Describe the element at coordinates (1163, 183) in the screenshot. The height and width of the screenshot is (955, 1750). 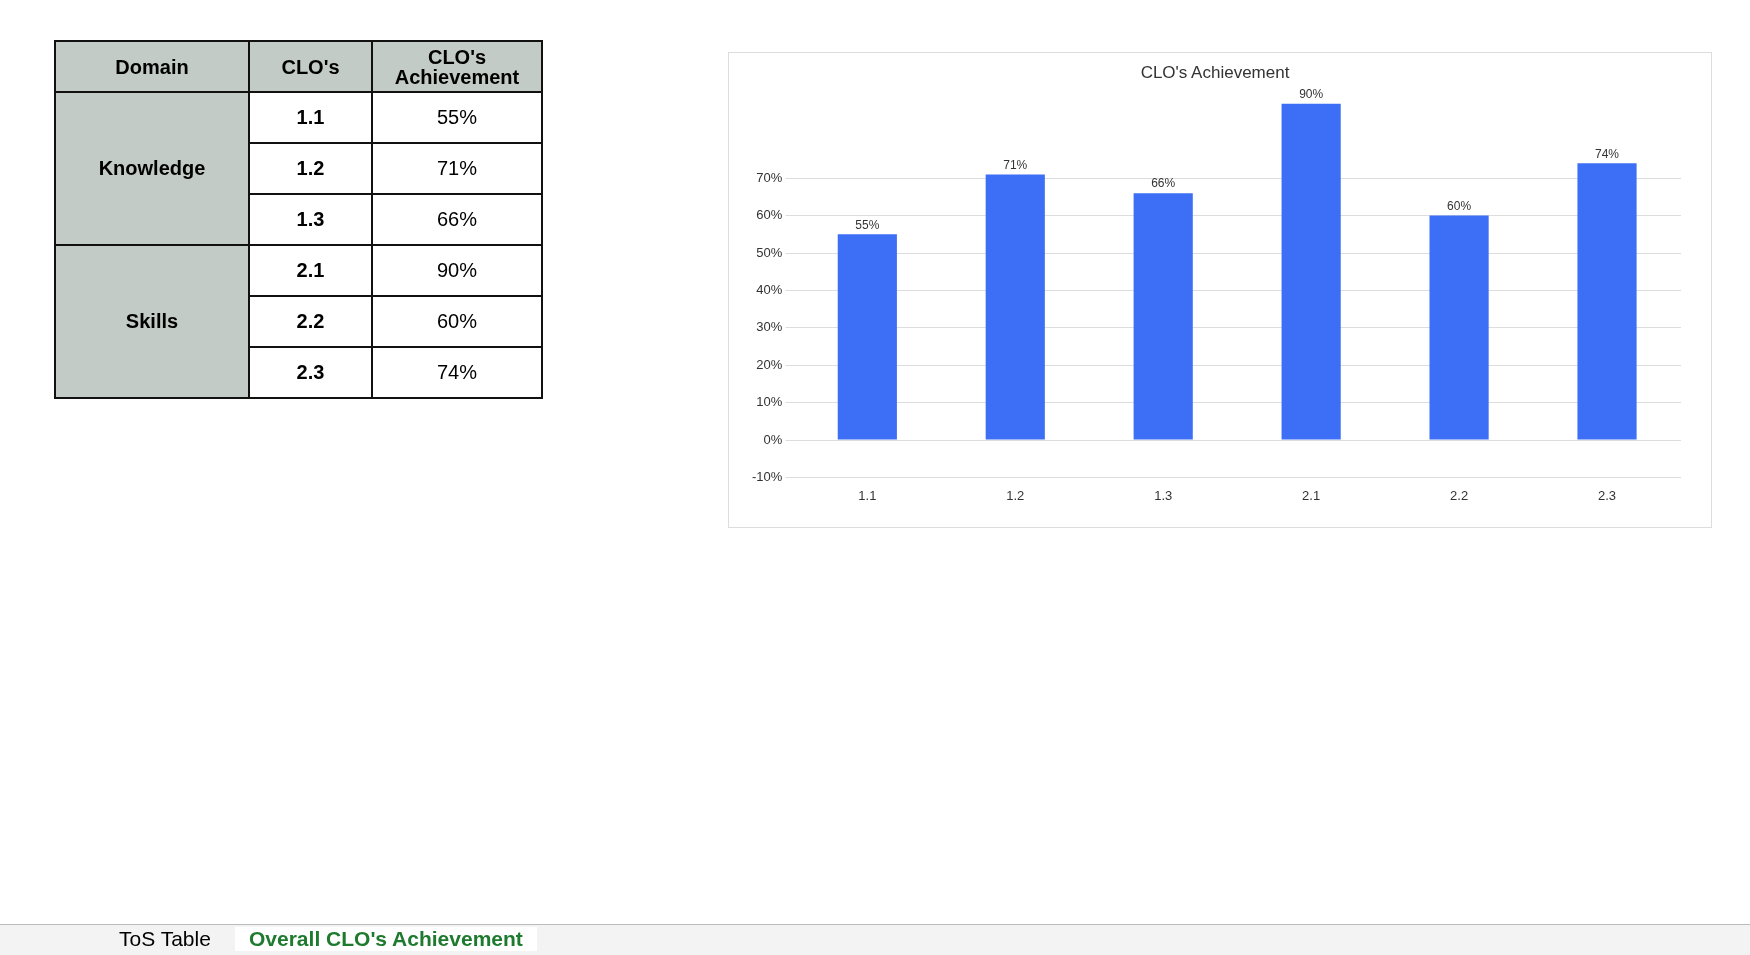
I see `data-label: 66%` at that location.